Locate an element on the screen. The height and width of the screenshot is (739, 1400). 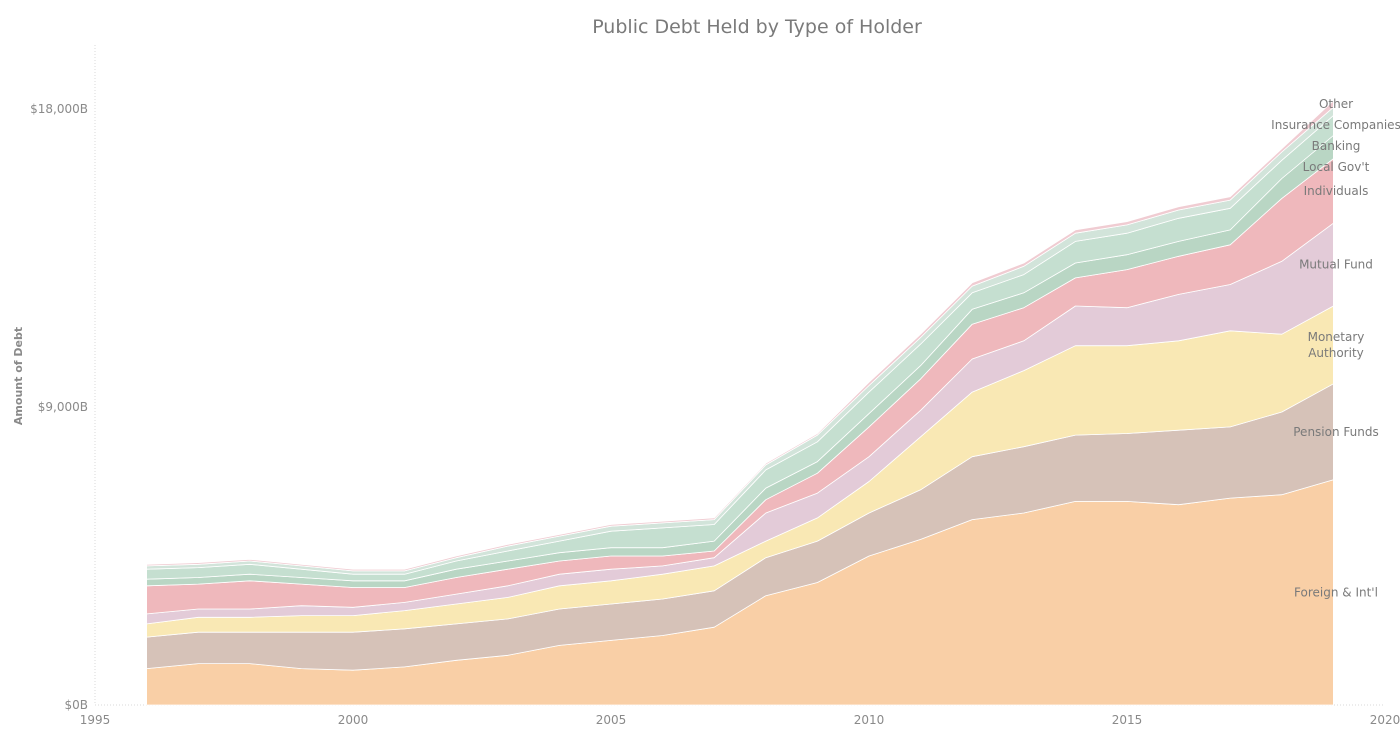
legend-label-monetary-authority-1: Monetary is located at coordinates (1336, 337).